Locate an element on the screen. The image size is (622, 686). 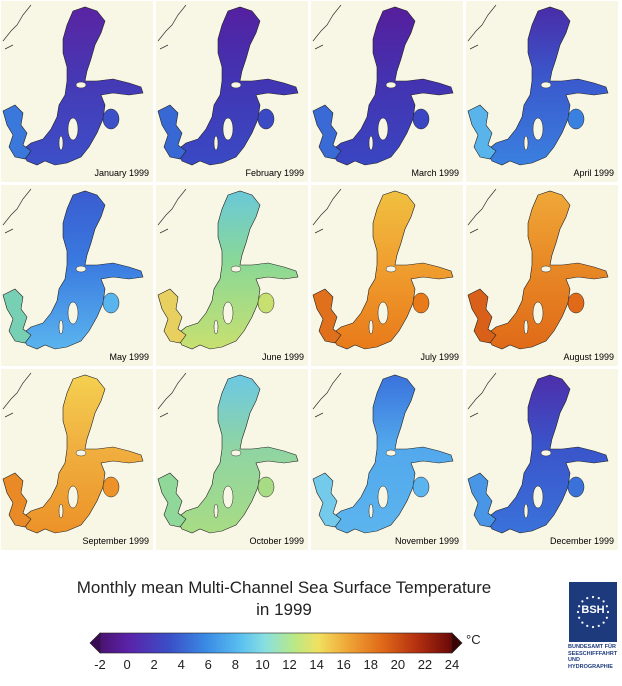
colorbar-tick-label: 20 is located at coordinates (398, 664).